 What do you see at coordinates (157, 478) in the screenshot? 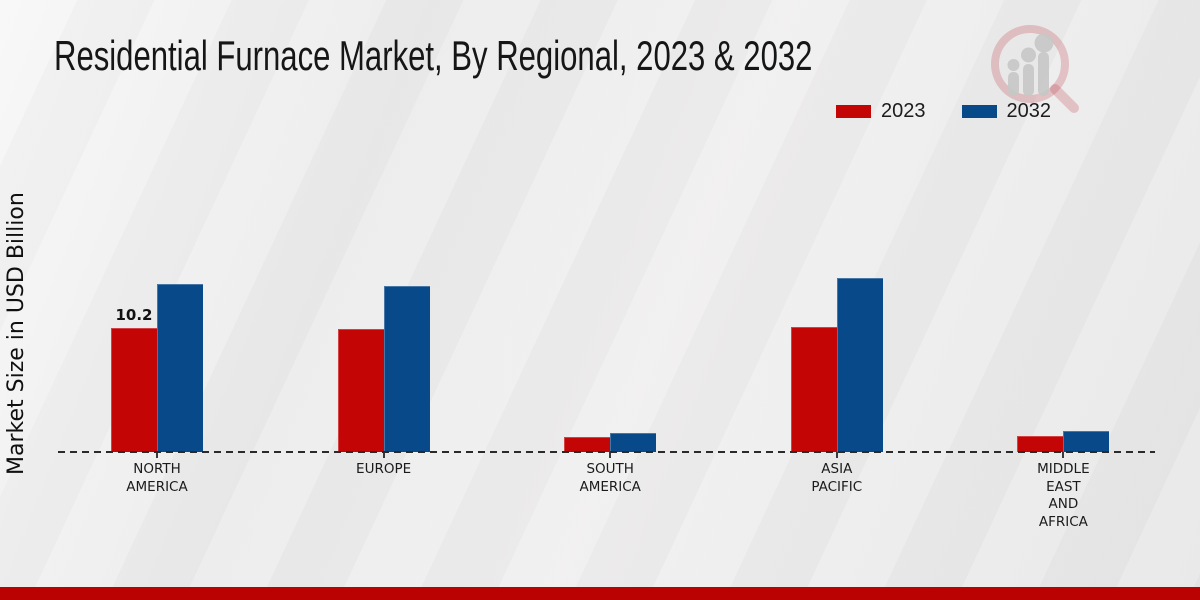
I see `category-label-north-america: NORTH AMERICA` at bounding box center [157, 478].